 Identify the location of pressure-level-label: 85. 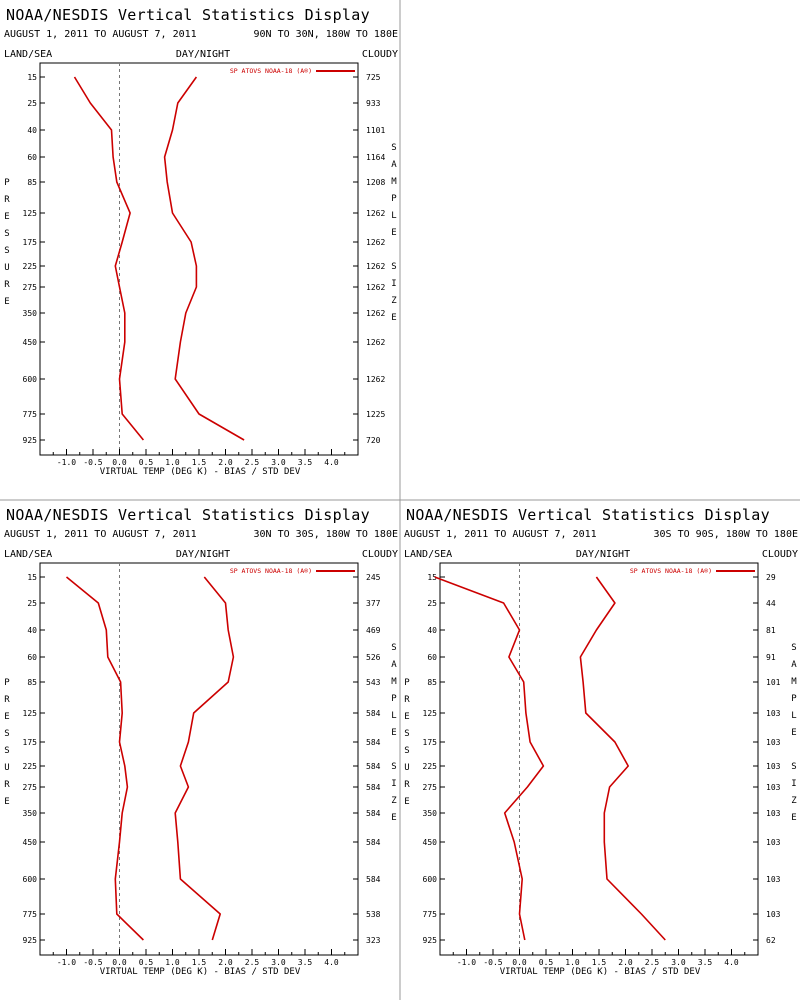
(432, 682).